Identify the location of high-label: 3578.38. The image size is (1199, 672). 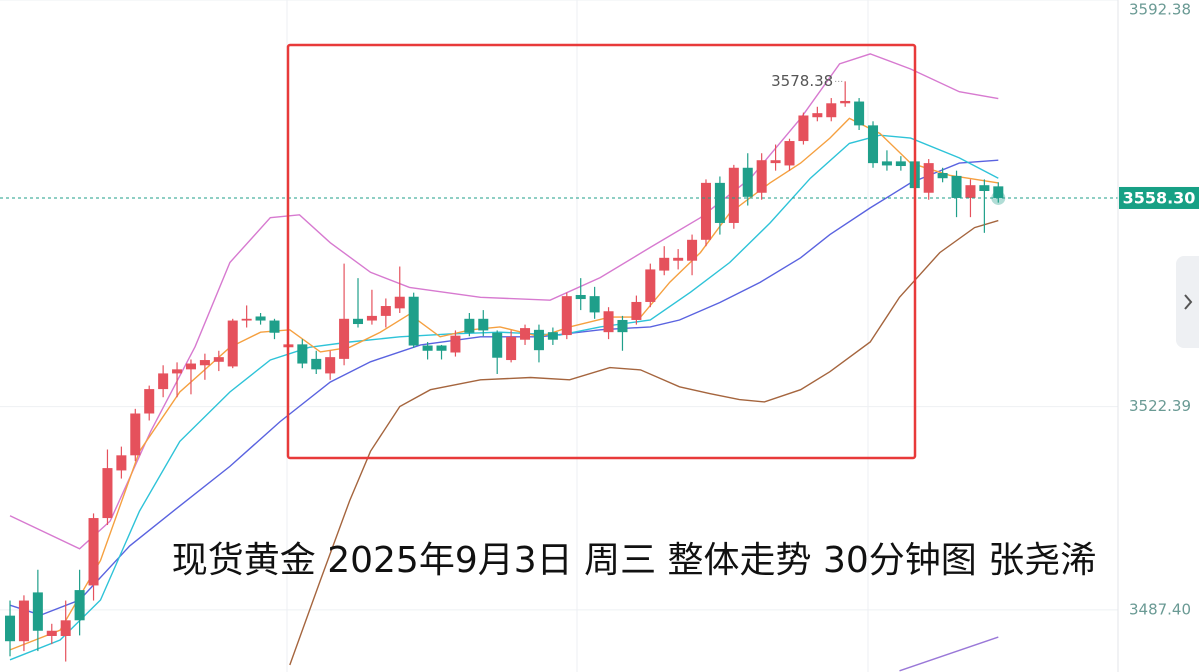
(802, 81).